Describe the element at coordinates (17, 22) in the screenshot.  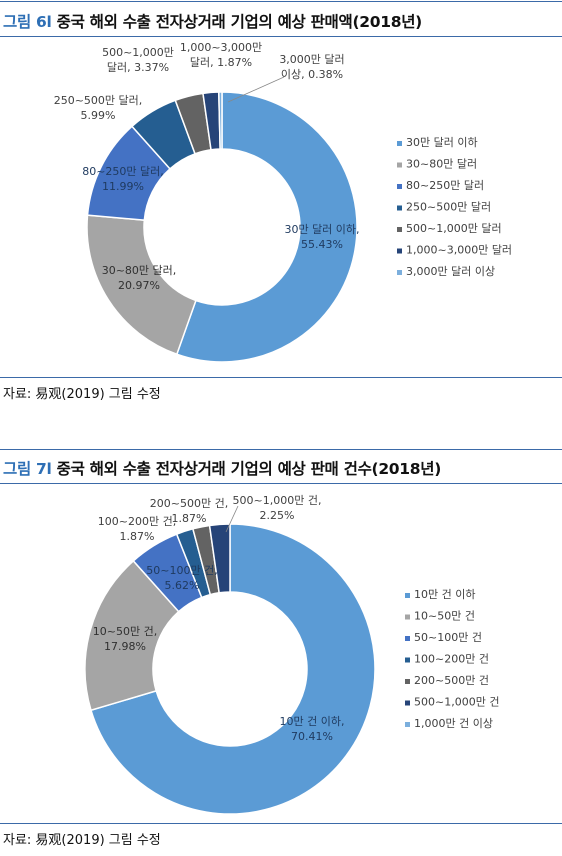
I see `figure-6-prefix: 그림` at that location.